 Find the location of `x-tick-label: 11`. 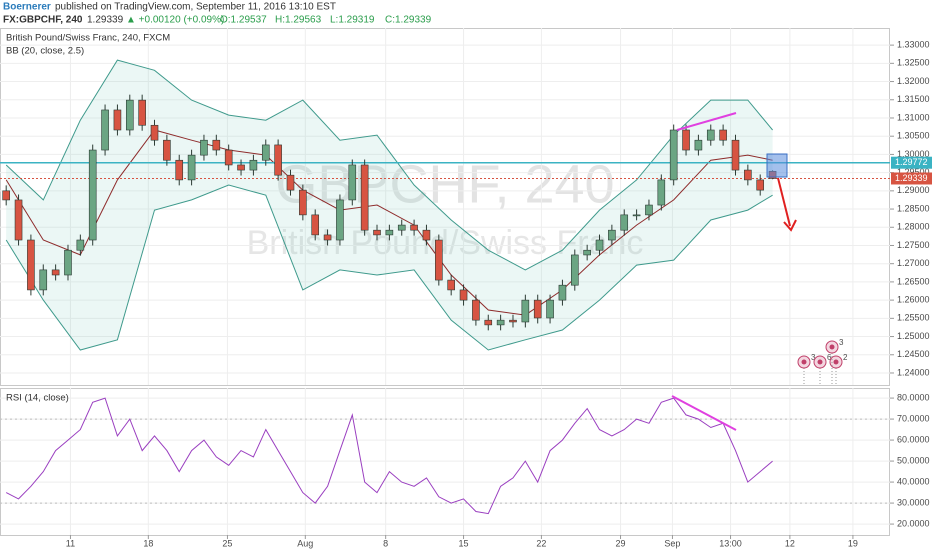

x-tick-label: 11 is located at coordinates (70, 543).